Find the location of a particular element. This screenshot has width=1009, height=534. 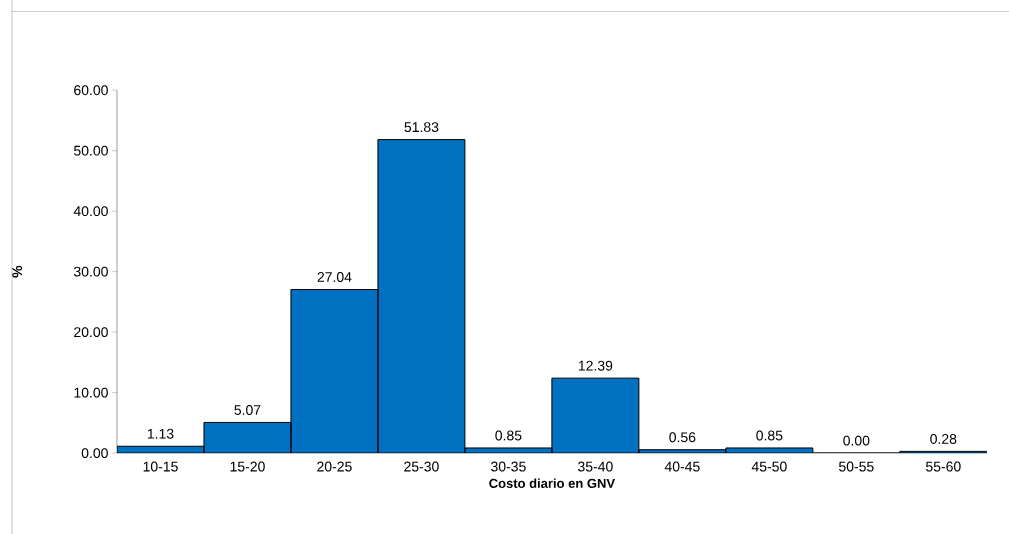

x-tick-label: 15-20 is located at coordinates (247, 466).